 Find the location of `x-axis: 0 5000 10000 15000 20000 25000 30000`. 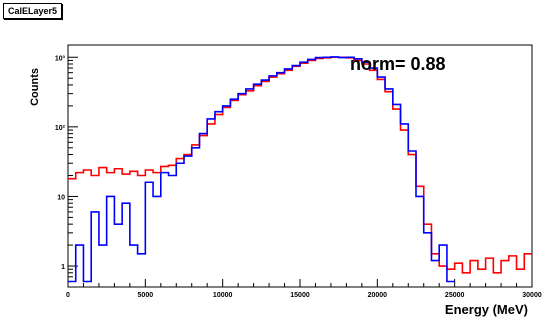

x-axis: 0 5000 10000 15000 20000 25000 30000 is located at coordinates (304, 289).